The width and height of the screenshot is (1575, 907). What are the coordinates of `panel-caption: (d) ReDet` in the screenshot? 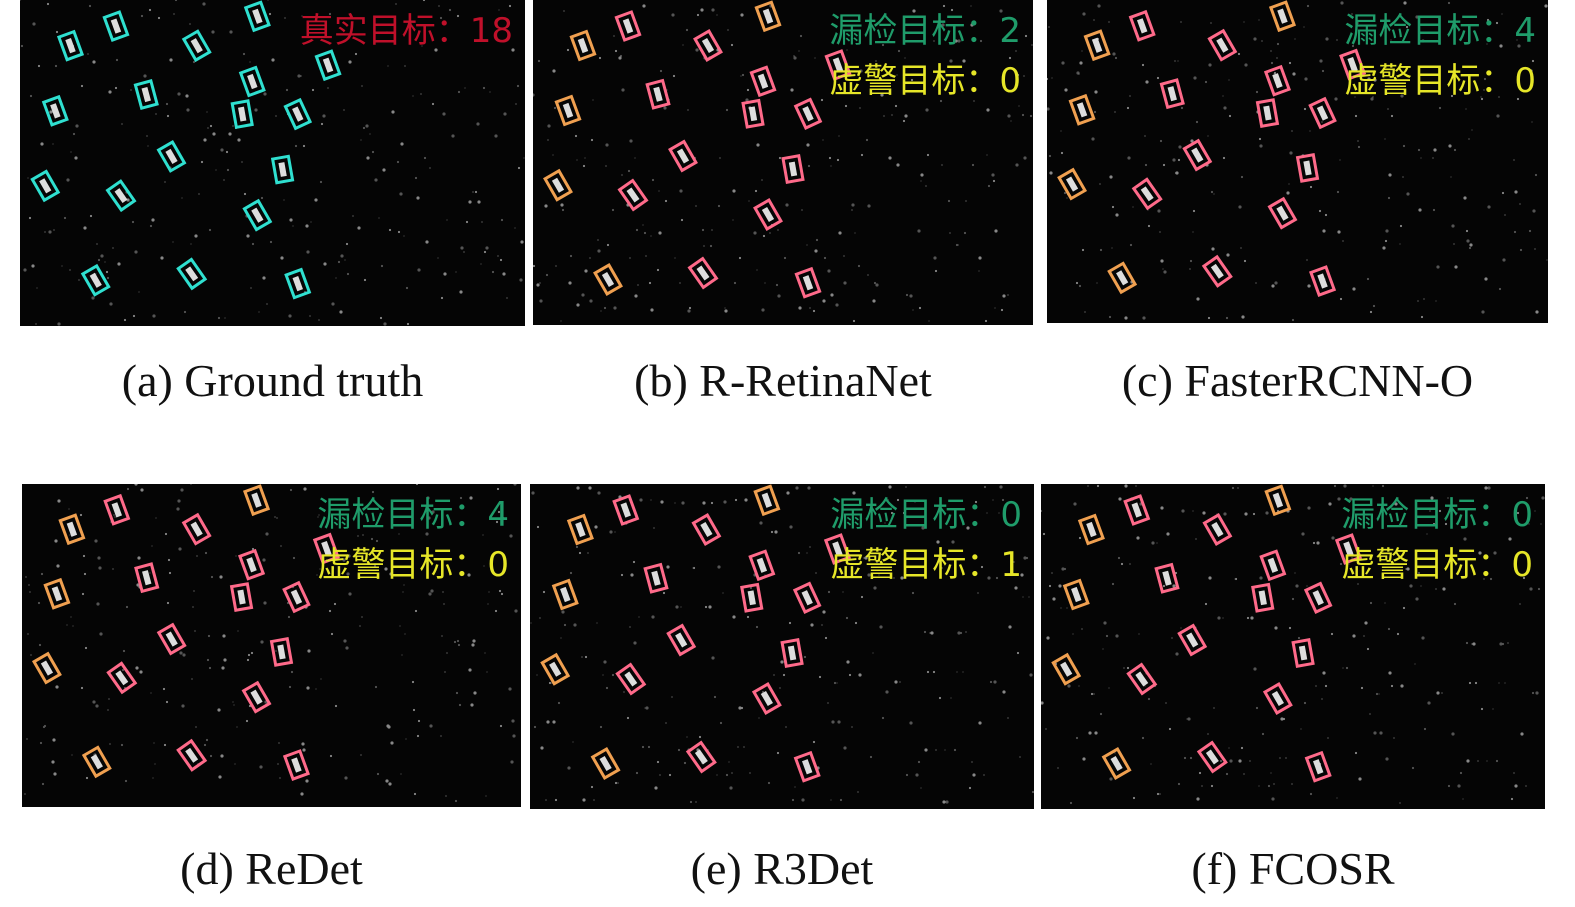 It's located at (271, 868).